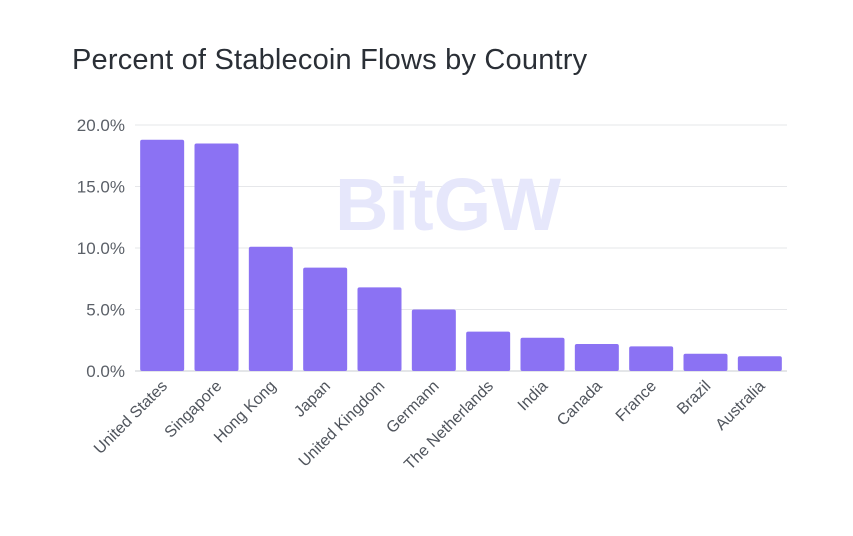 The image size is (853, 536). What do you see at coordinates (580, 404) in the screenshot?
I see `x-category-label: Canada` at bounding box center [580, 404].